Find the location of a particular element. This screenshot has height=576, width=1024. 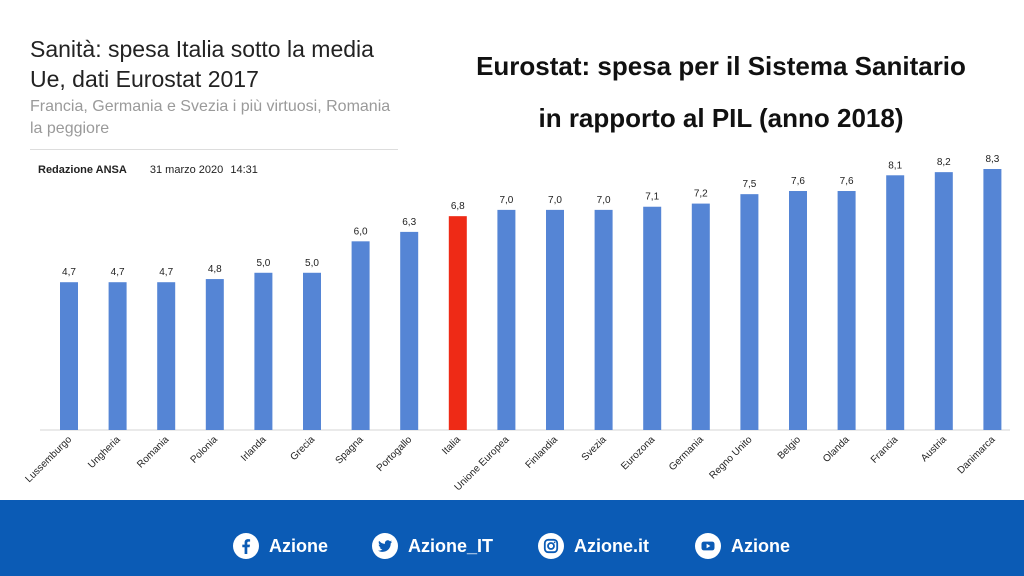

youtube-link: Azione is located at coordinates (742, 546).